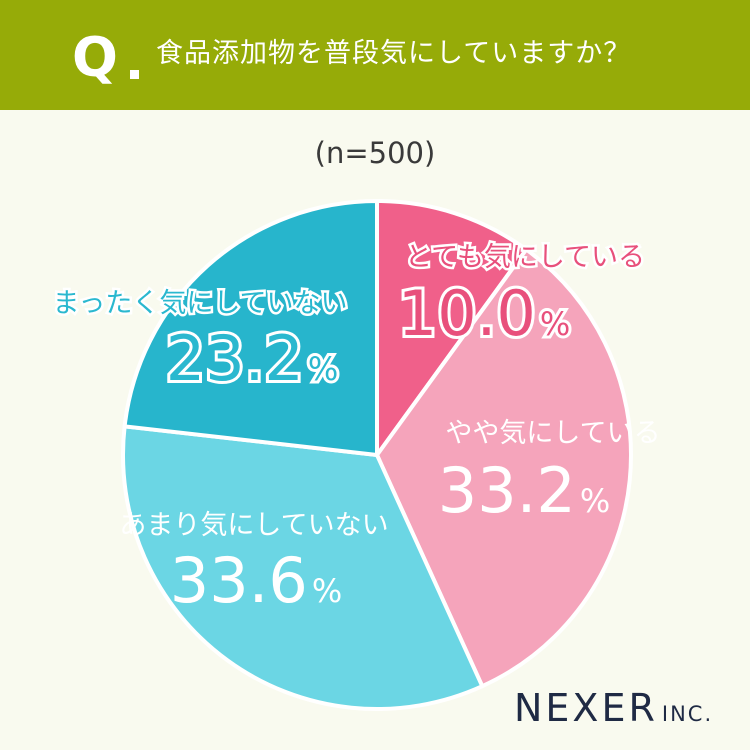  I want to click on header-bar: Q 食品添加物を普段気にしていますか？, so click(375, 55).